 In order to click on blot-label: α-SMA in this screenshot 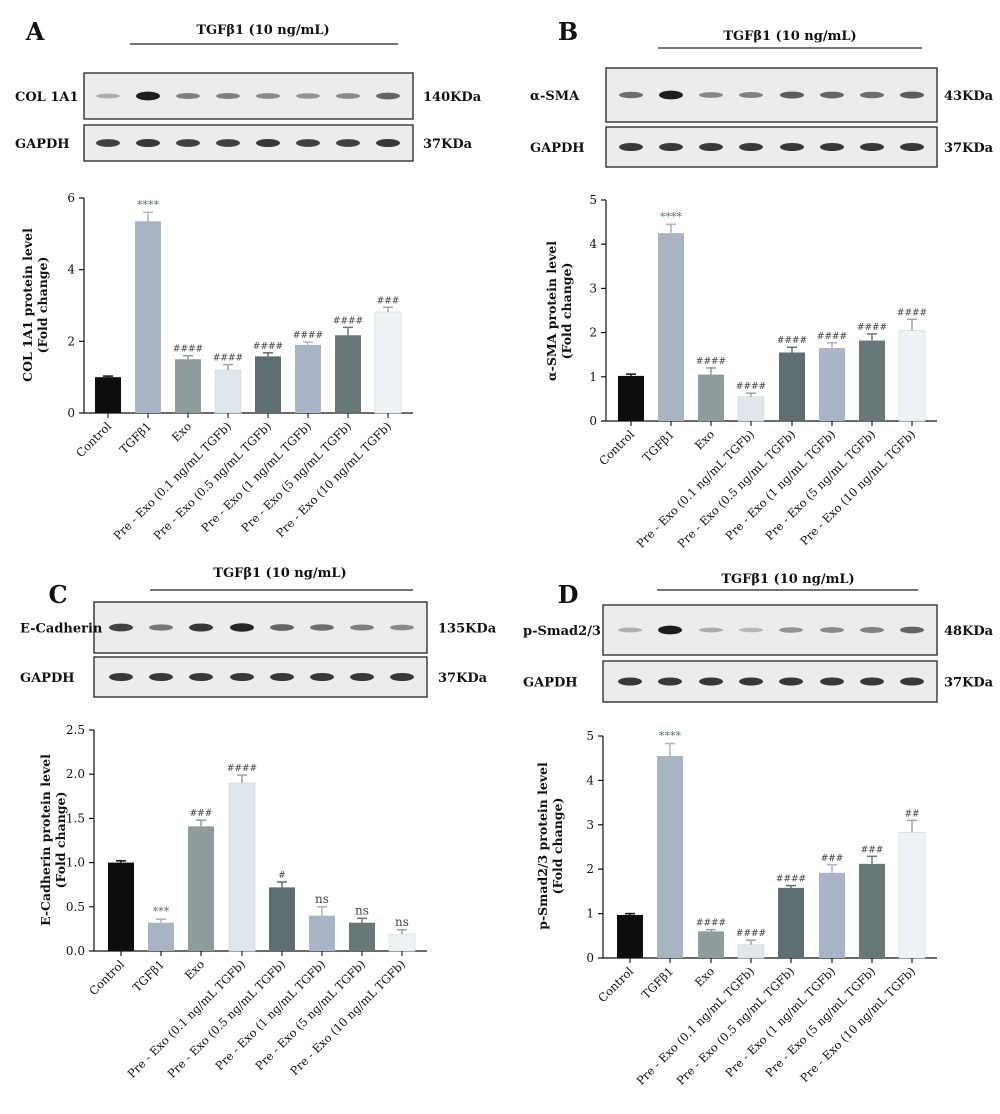, I will do `click(555, 96)`.